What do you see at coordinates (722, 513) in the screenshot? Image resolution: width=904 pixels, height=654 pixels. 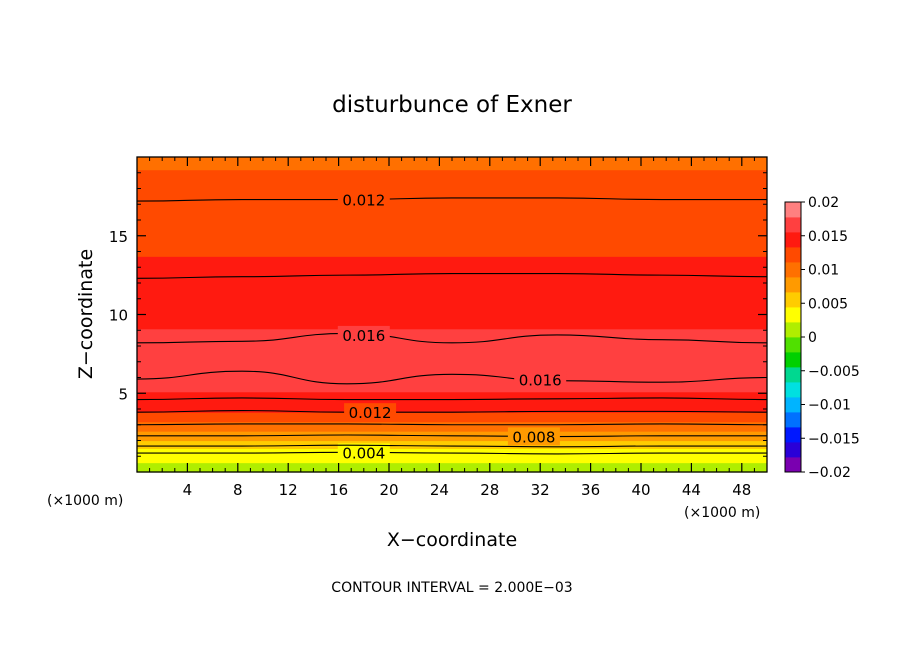 I see `x-unit-right: (×1000 m)` at bounding box center [722, 513].